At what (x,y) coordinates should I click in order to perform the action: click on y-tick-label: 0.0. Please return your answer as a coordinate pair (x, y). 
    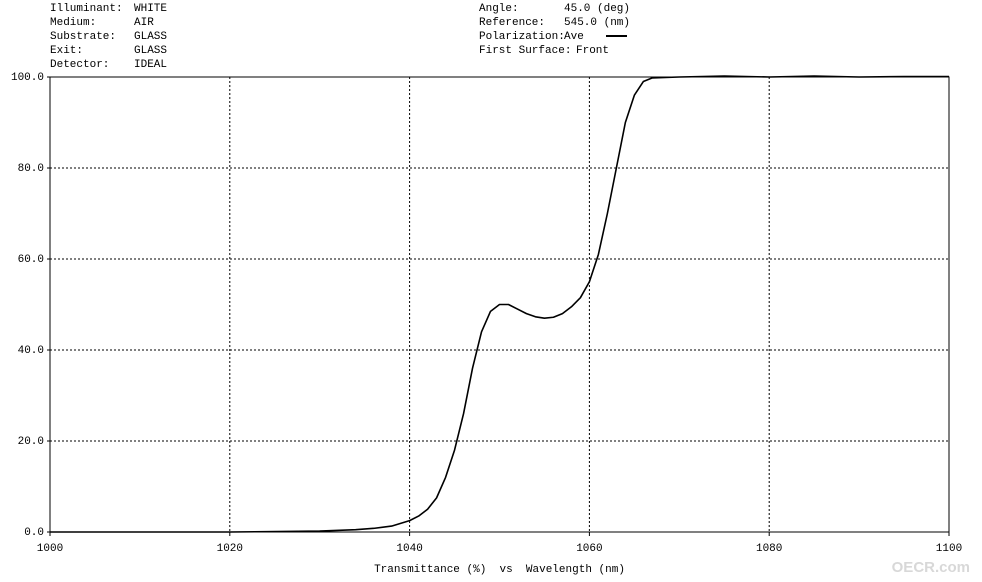
    Looking at the image, I should click on (34, 533).